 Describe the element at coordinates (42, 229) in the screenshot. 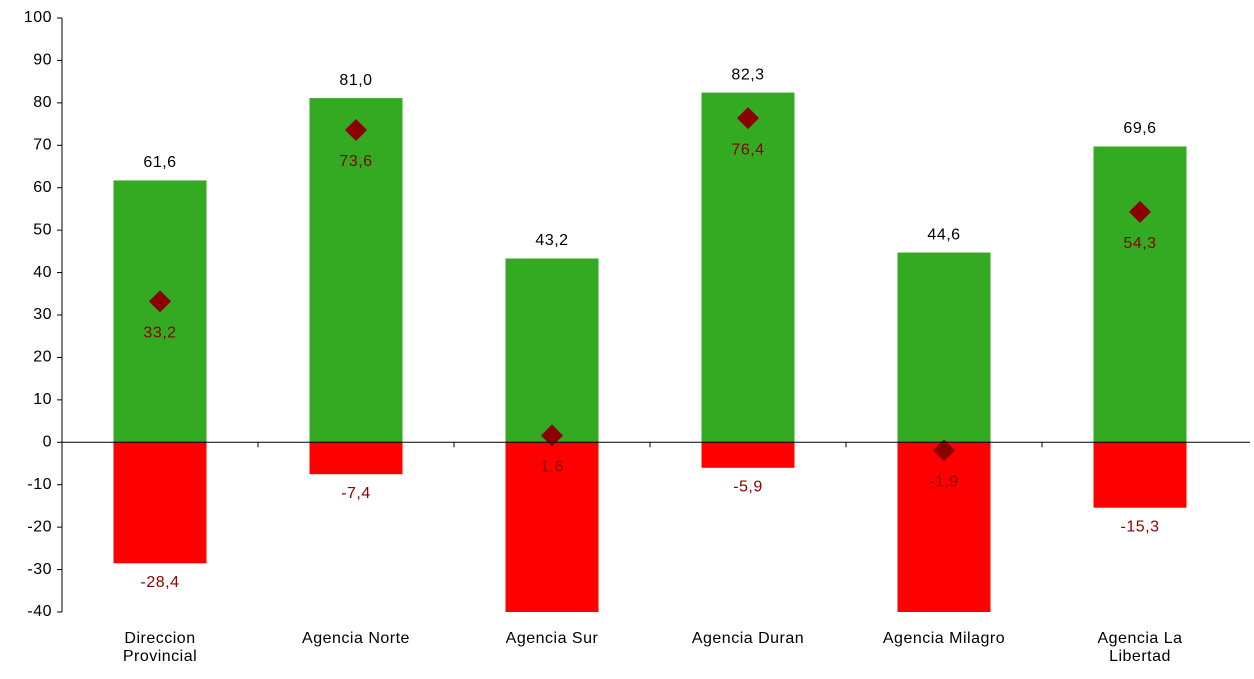

I see `y-tick-label: 50` at that location.